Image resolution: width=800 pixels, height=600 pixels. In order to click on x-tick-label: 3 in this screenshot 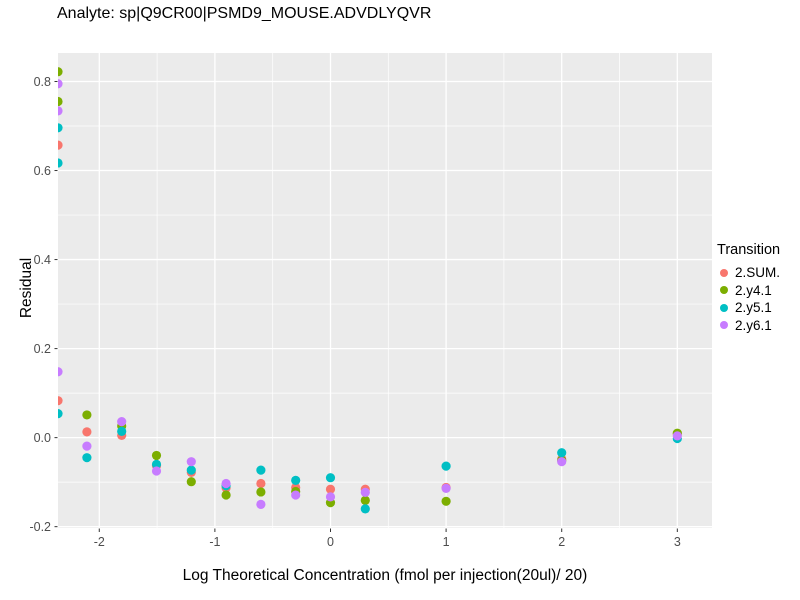, I will do `click(677, 542)`.